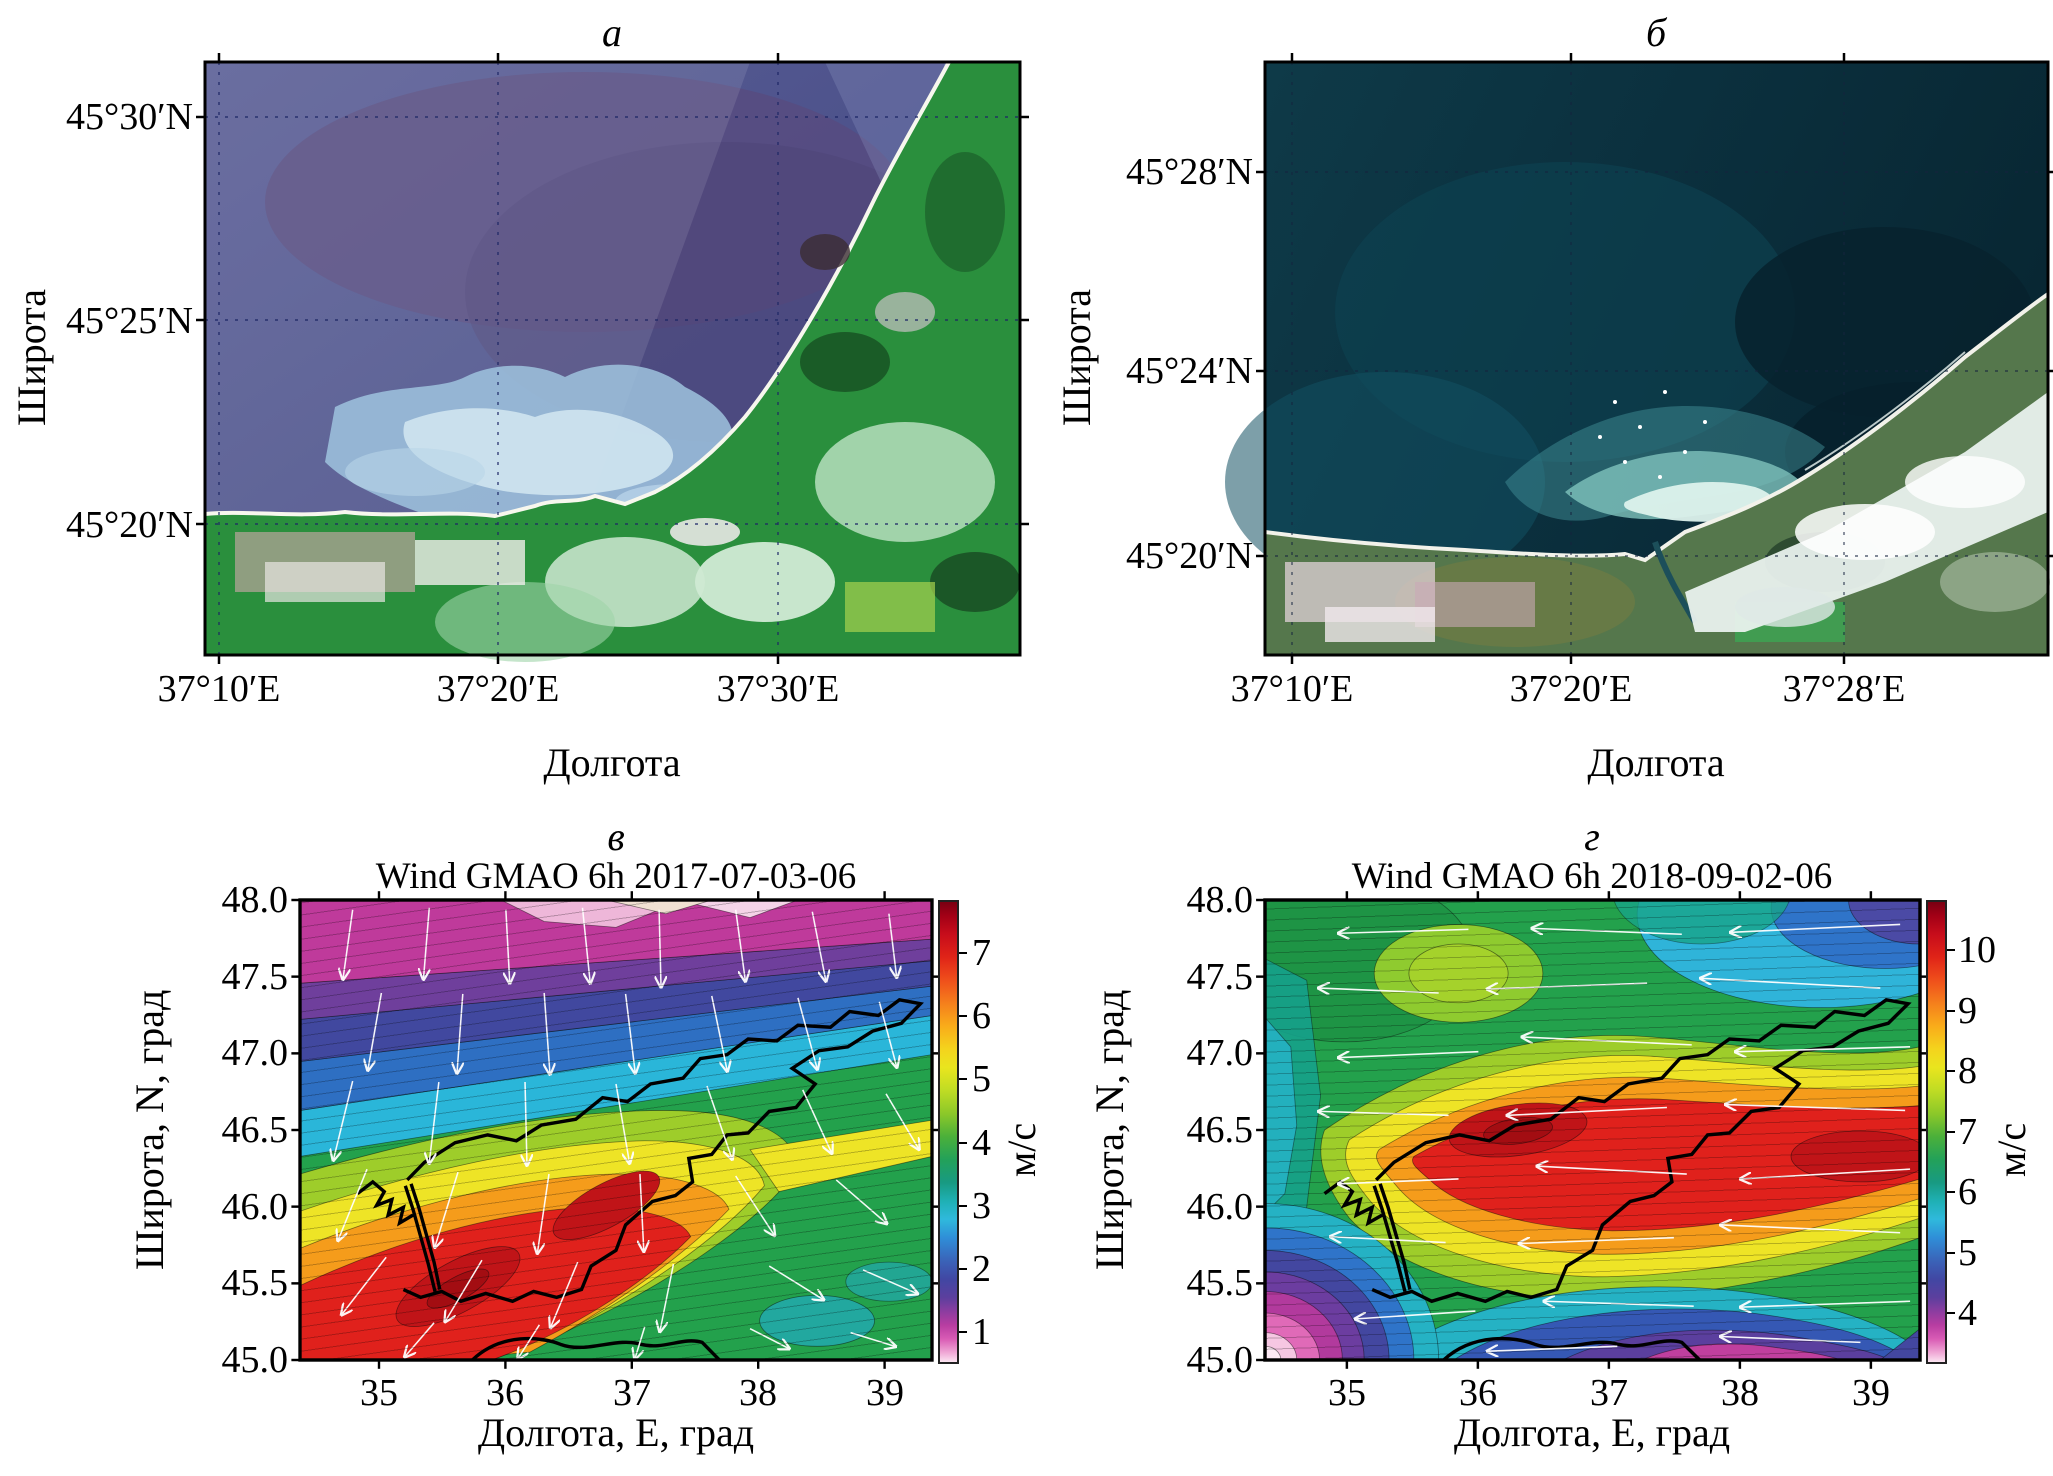 This screenshot has width=2053, height=1476. I want to click on panel-b-label: б, so click(1656, 32).